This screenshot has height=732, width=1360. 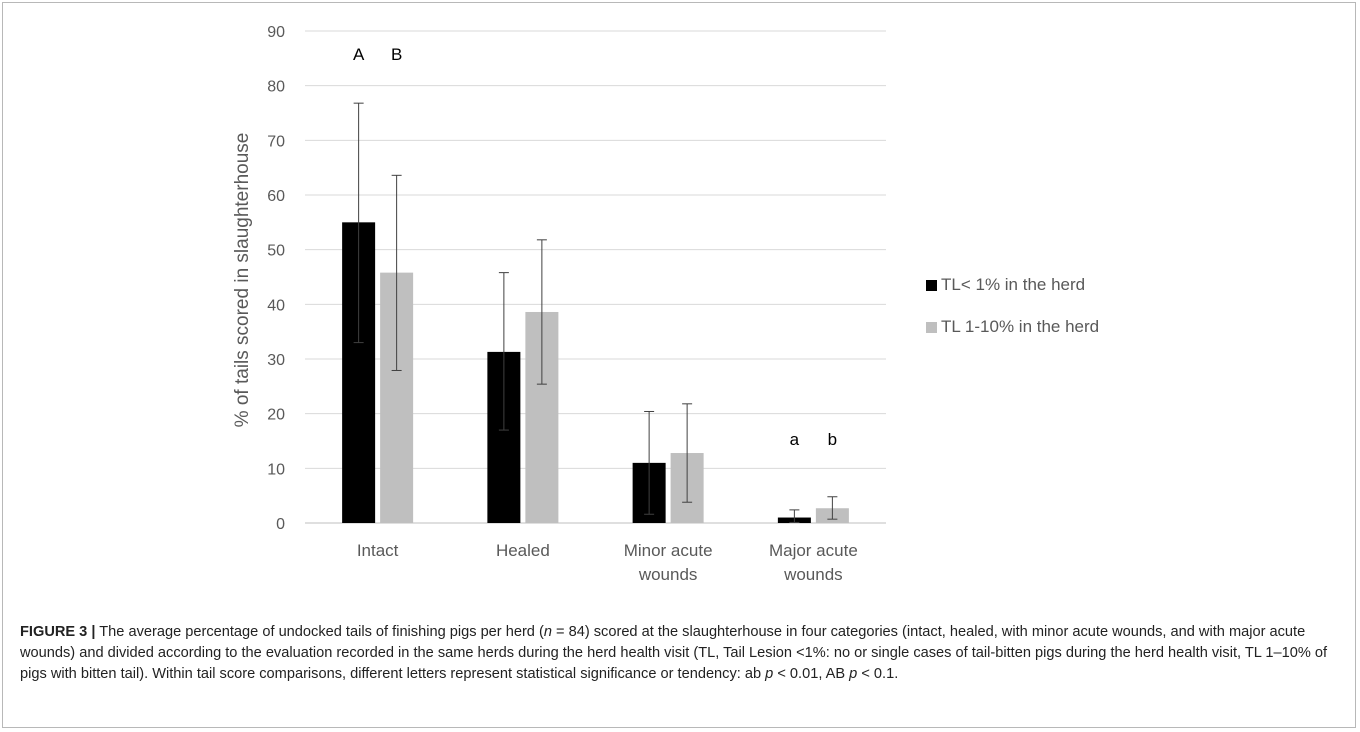 What do you see at coordinates (878, 674) in the screenshot?
I see `caption-text-4: < 0.1.` at bounding box center [878, 674].